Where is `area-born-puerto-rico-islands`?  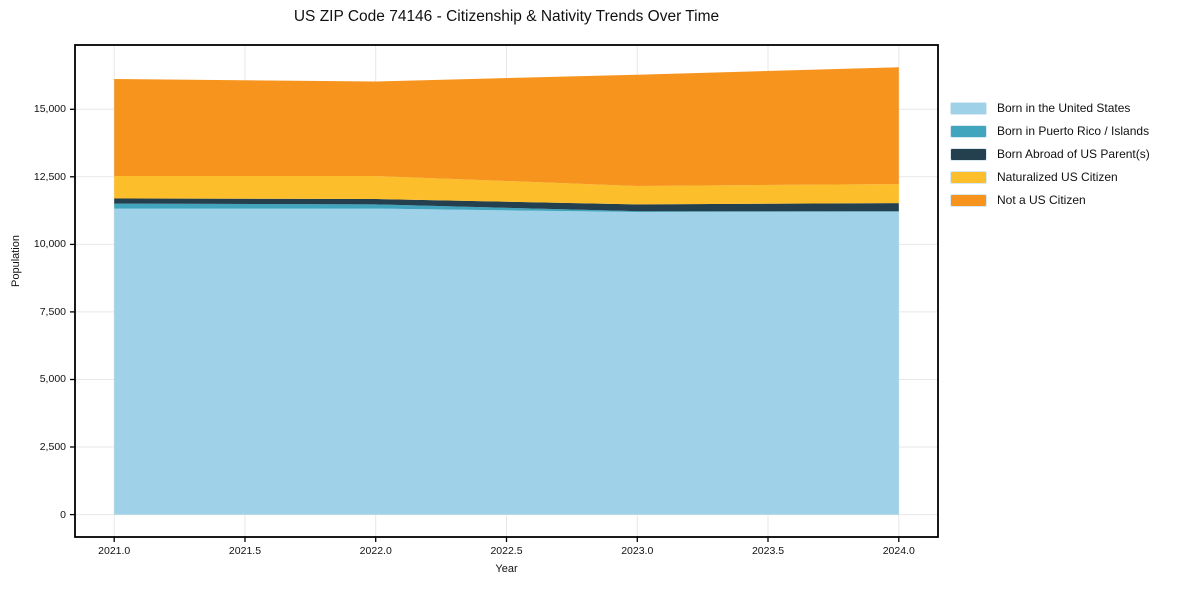
area-born-puerto-rico-islands is located at coordinates (506, 207).